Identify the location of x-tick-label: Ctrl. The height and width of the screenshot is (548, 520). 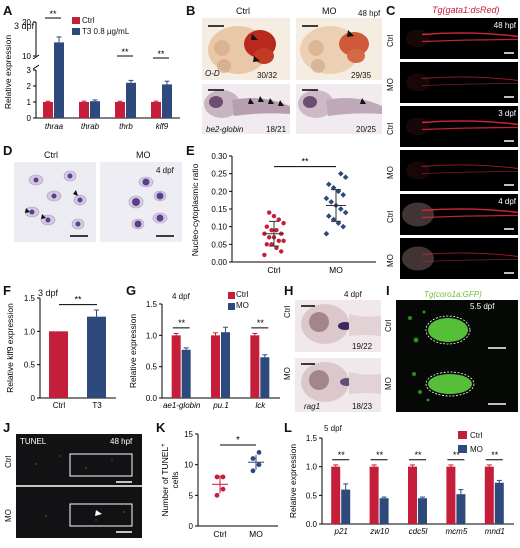
(273, 270).